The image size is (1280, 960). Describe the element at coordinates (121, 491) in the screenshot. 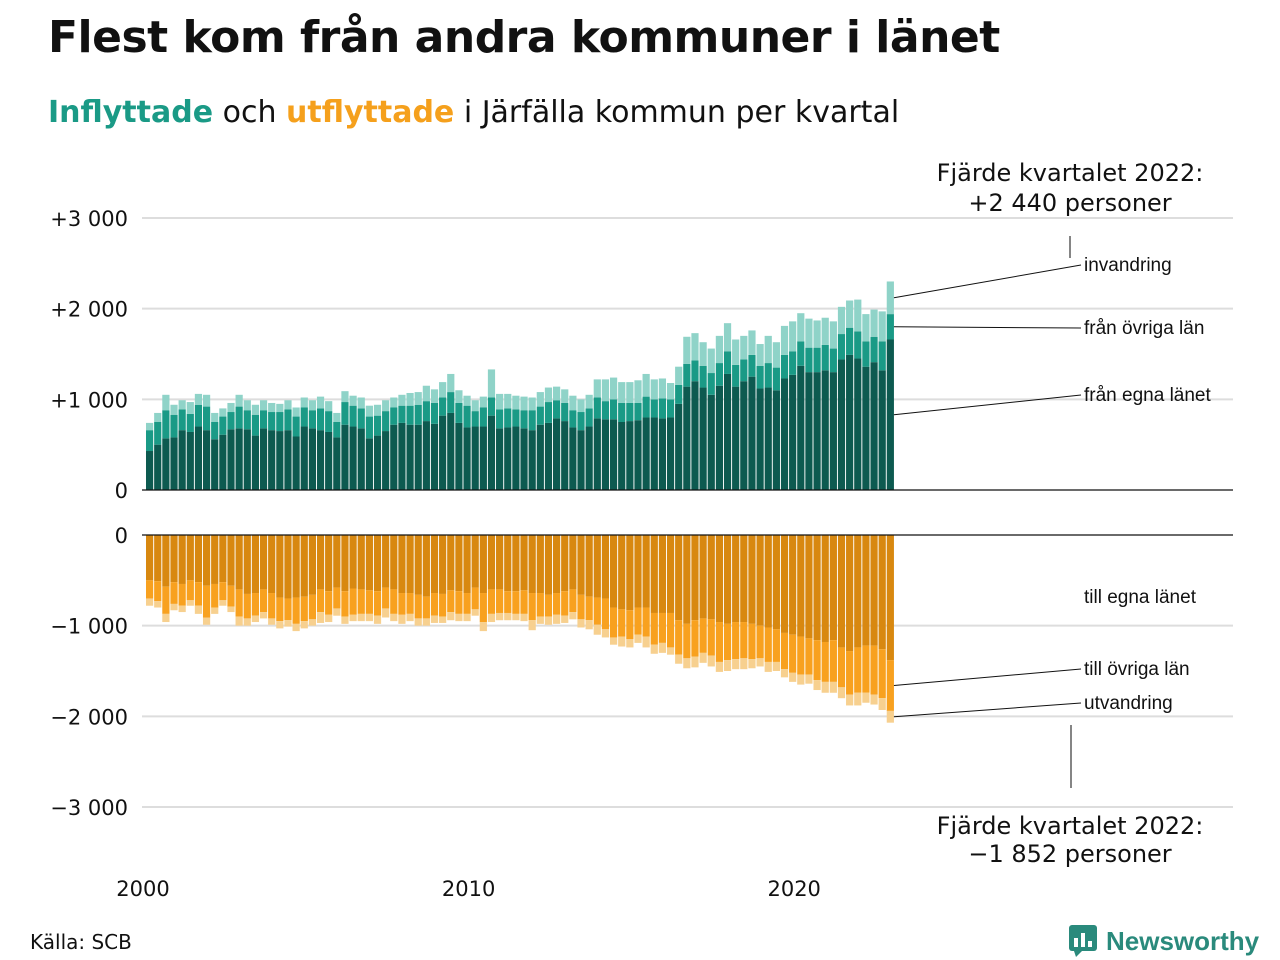

I see `y-tick-label-top: 0` at that location.